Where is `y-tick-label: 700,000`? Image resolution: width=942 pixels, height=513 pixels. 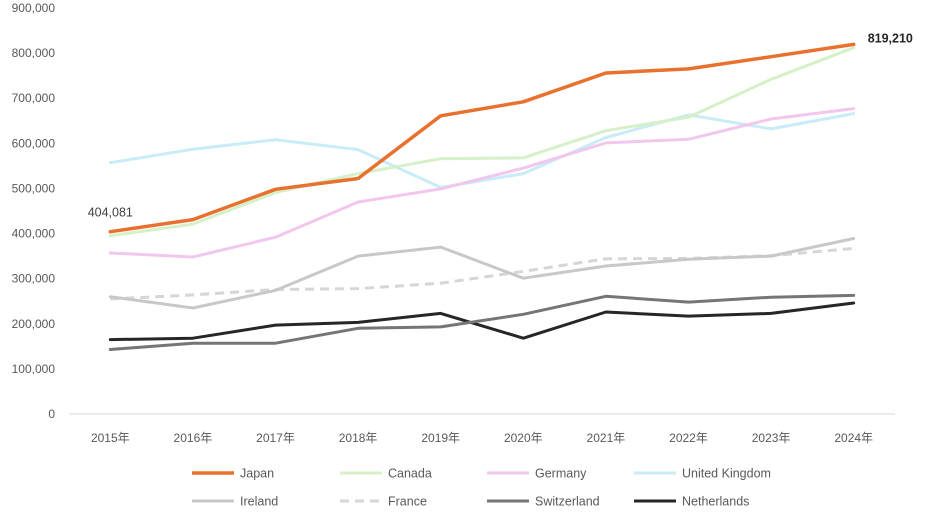
y-tick-label: 700,000 is located at coordinates (34, 98).